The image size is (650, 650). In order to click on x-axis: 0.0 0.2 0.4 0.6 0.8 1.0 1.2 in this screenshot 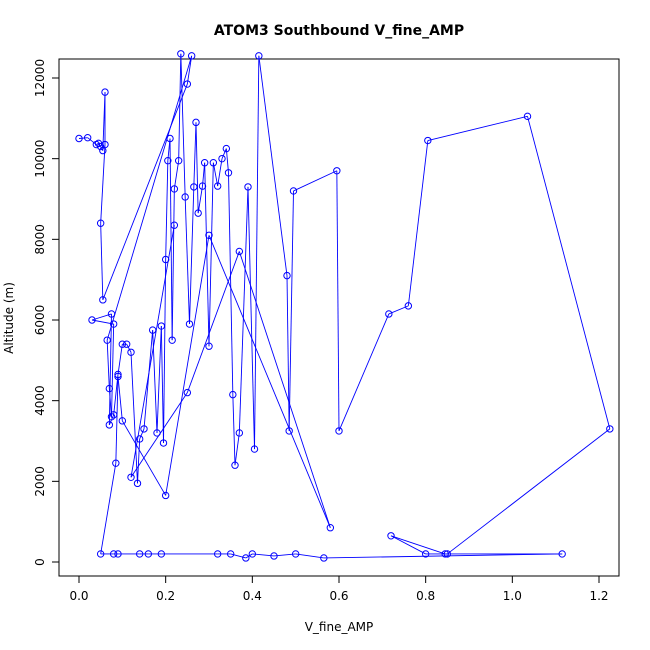, I will do `click(339, 589)`.